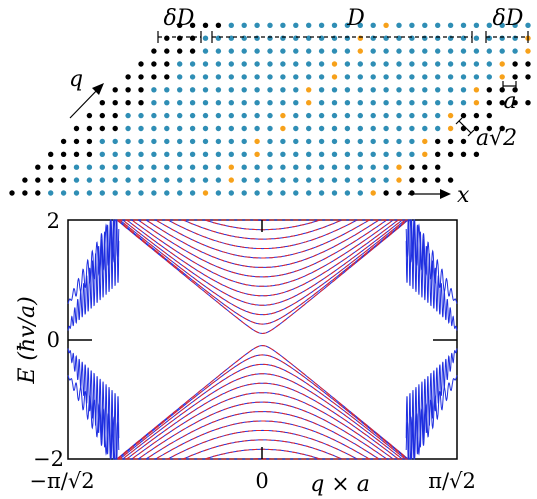  What do you see at coordinates (179, 18) in the screenshot?
I see `label-delta-d-left: δD` at bounding box center [179, 18].